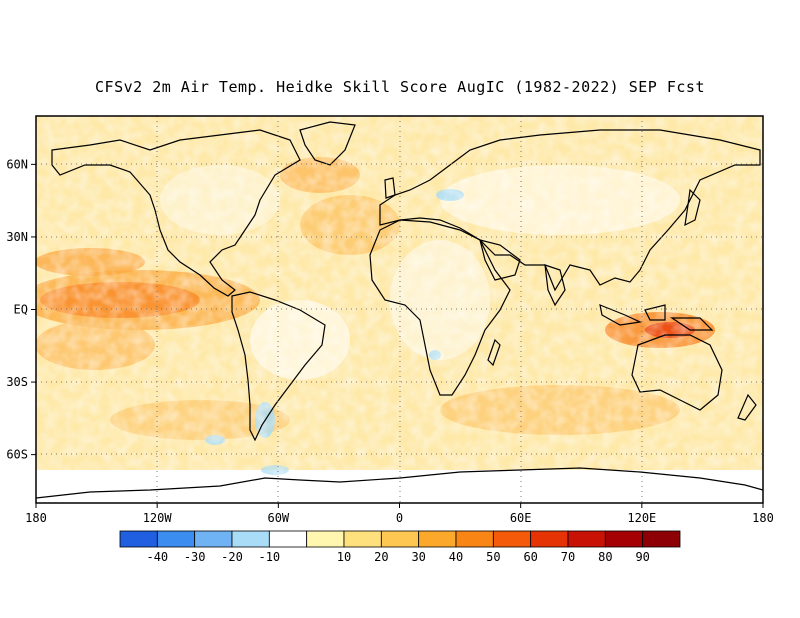 This screenshot has width=800, height=618. What do you see at coordinates (232, 557) in the screenshot?
I see `colorbar-label: -20` at bounding box center [232, 557].